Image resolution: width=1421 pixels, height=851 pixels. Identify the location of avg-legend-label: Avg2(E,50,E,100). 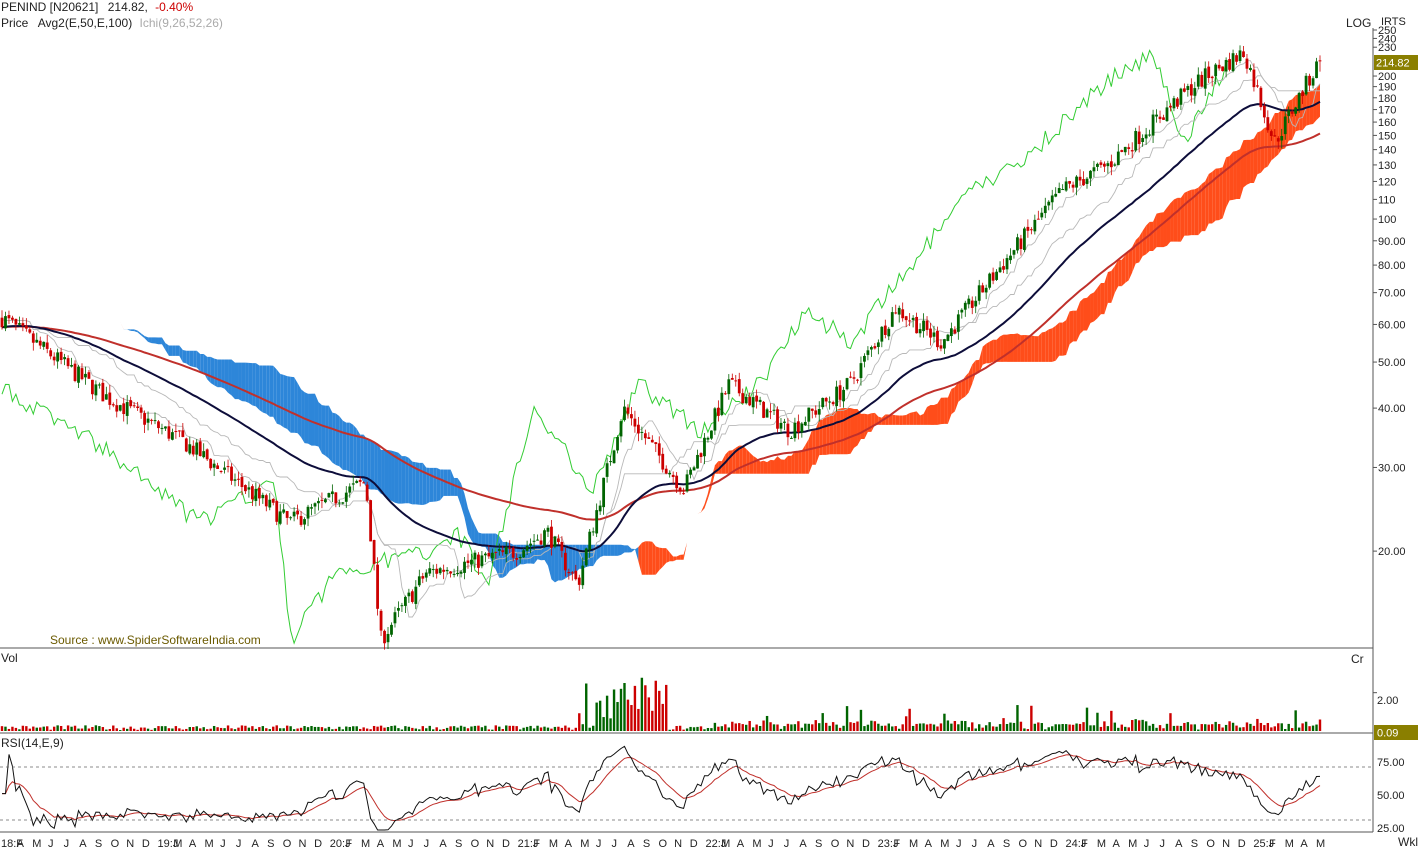
(85, 23).